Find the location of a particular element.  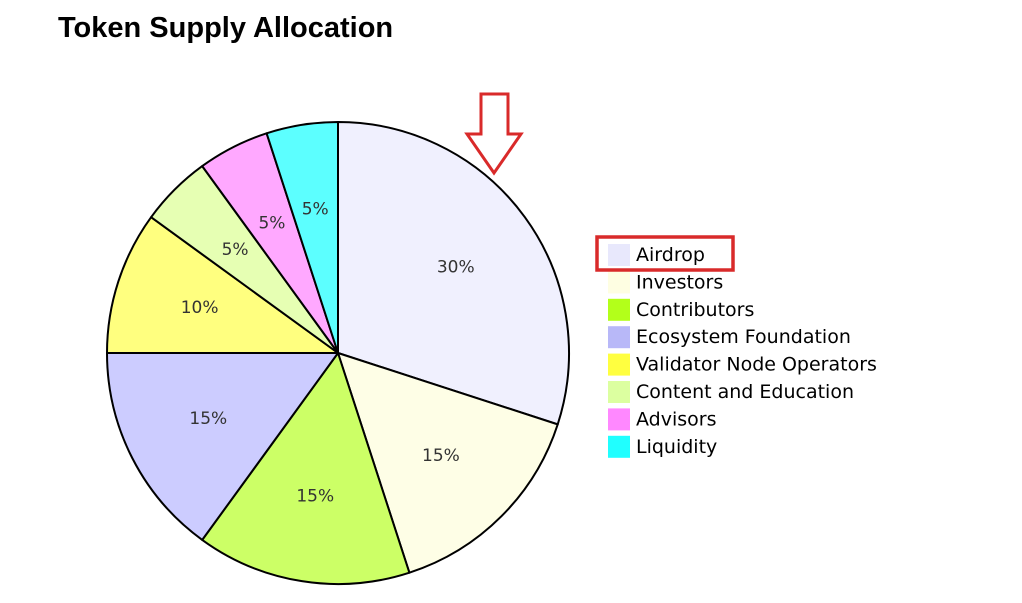

pie-slice-liquidity is located at coordinates (302, 237).